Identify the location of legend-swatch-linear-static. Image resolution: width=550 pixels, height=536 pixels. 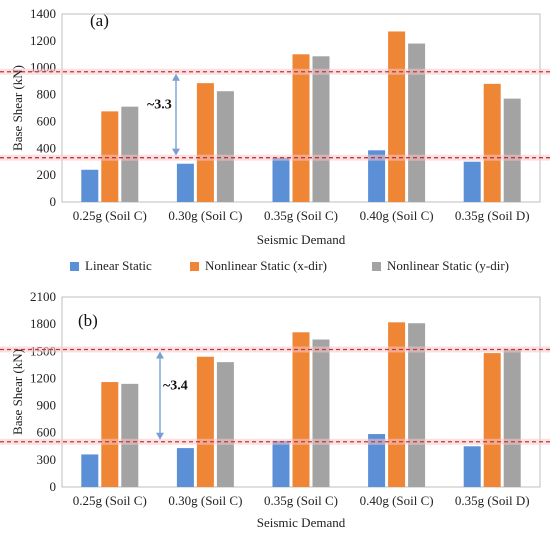
(74, 266).